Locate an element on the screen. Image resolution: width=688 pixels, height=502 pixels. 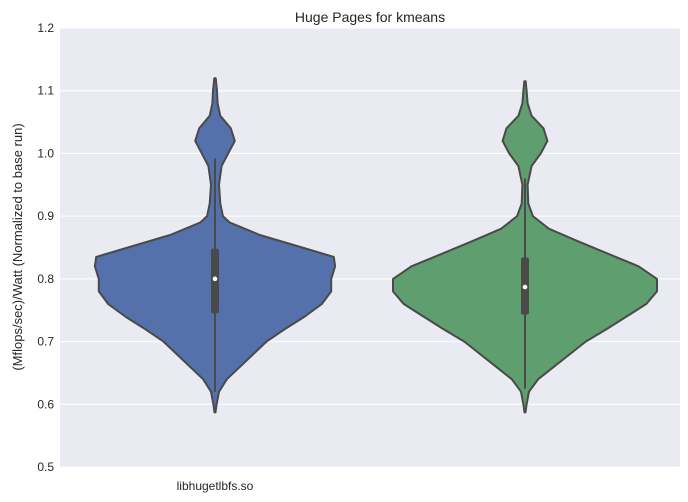
y-tick-label: 1.2 is located at coordinates (45, 28).